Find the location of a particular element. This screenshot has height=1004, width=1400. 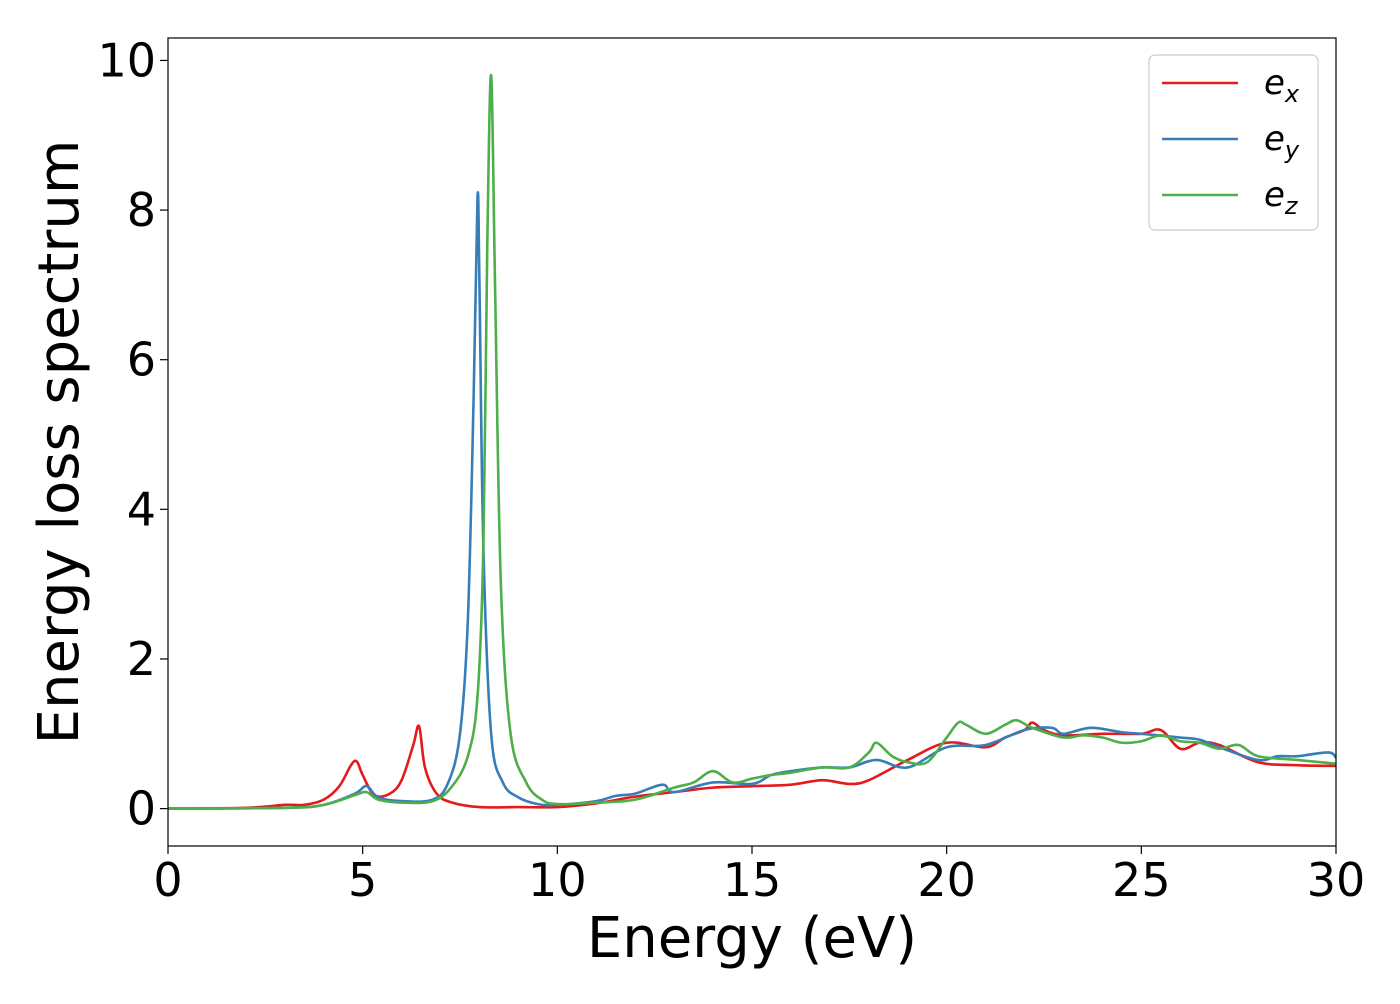

legend-label-ez: ez is located at coordinates (1281, 197).